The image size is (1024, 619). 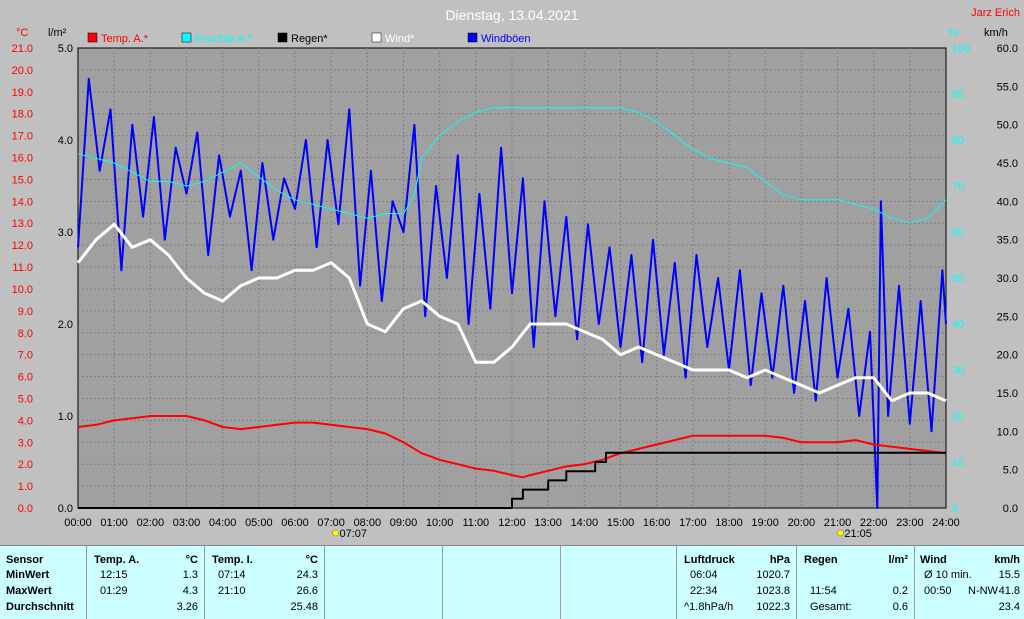 I want to click on rain-tick-label: 2.0, so click(x=65, y=325).